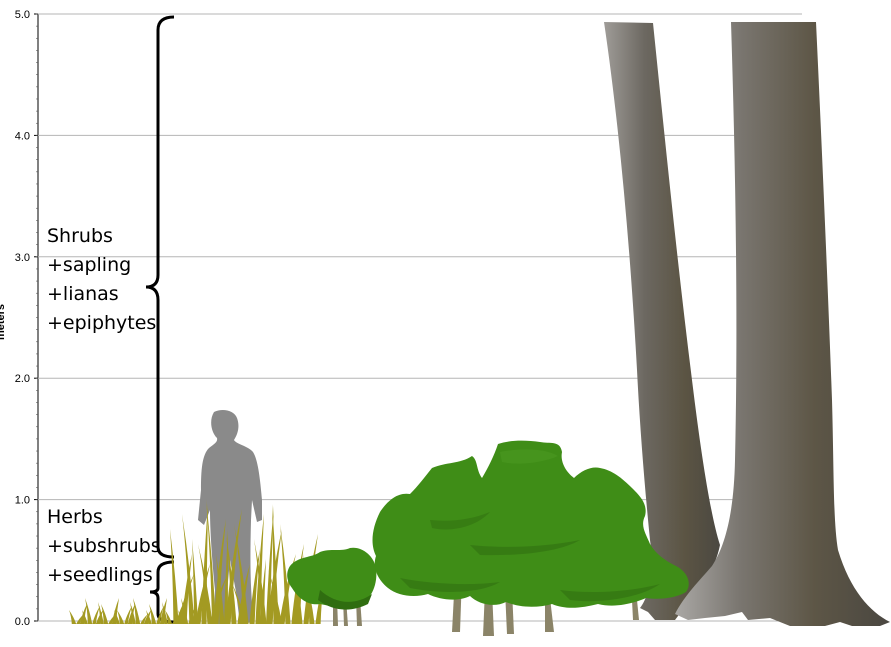 The image size is (891, 647). Describe the element at coordinates (662, 321) in the screenshot. I see `tree-trunk-left` at that location.